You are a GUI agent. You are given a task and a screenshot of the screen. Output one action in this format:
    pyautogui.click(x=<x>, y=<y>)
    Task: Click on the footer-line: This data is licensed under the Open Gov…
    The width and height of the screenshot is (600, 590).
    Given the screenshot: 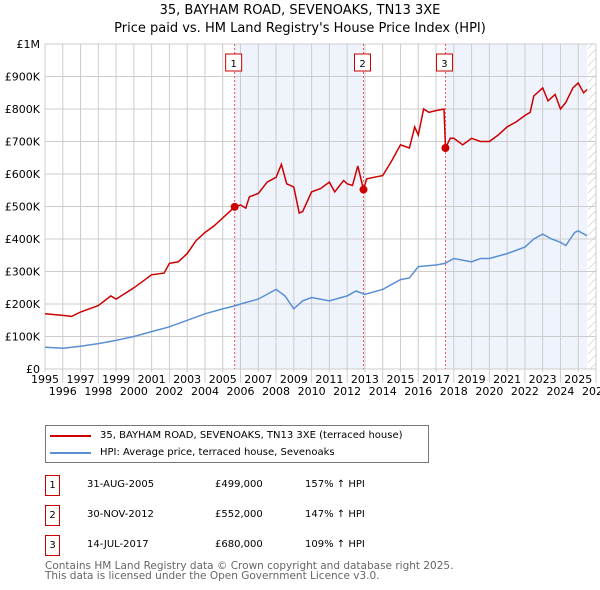 What is the action you would take?
    pyautogui.click(x=212, y=576)
    